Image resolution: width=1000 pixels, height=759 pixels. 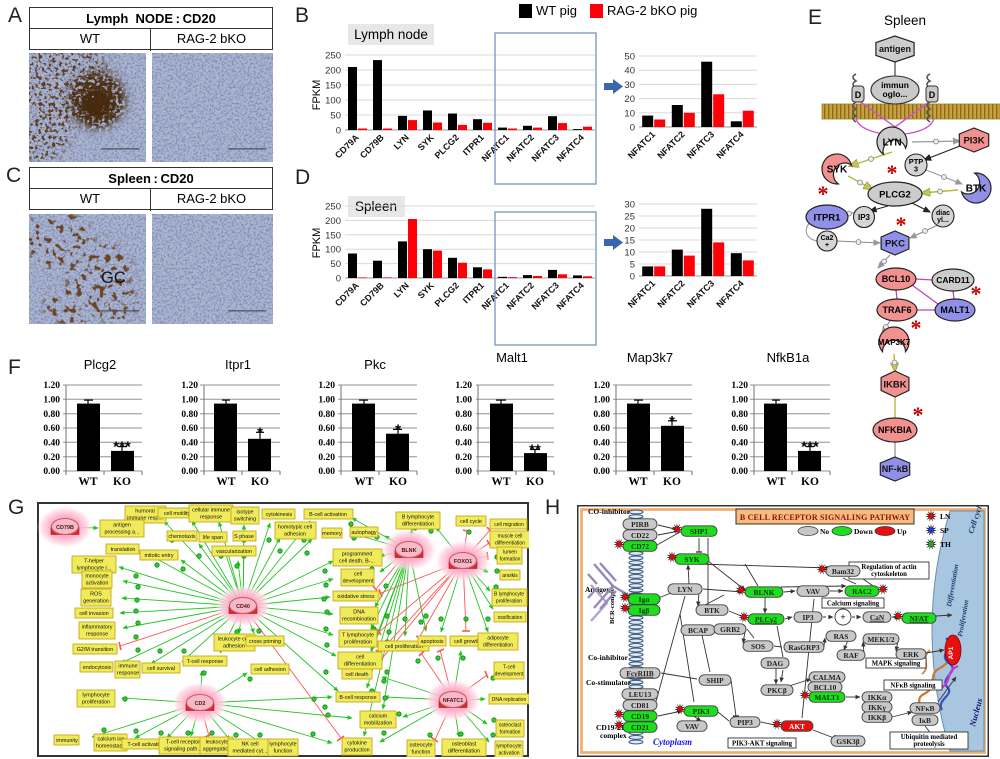 What do you see at coordinates (612, 604) in the screenshot?
I see `svg-text: BCR-complex` at bounding box center [612, 604].